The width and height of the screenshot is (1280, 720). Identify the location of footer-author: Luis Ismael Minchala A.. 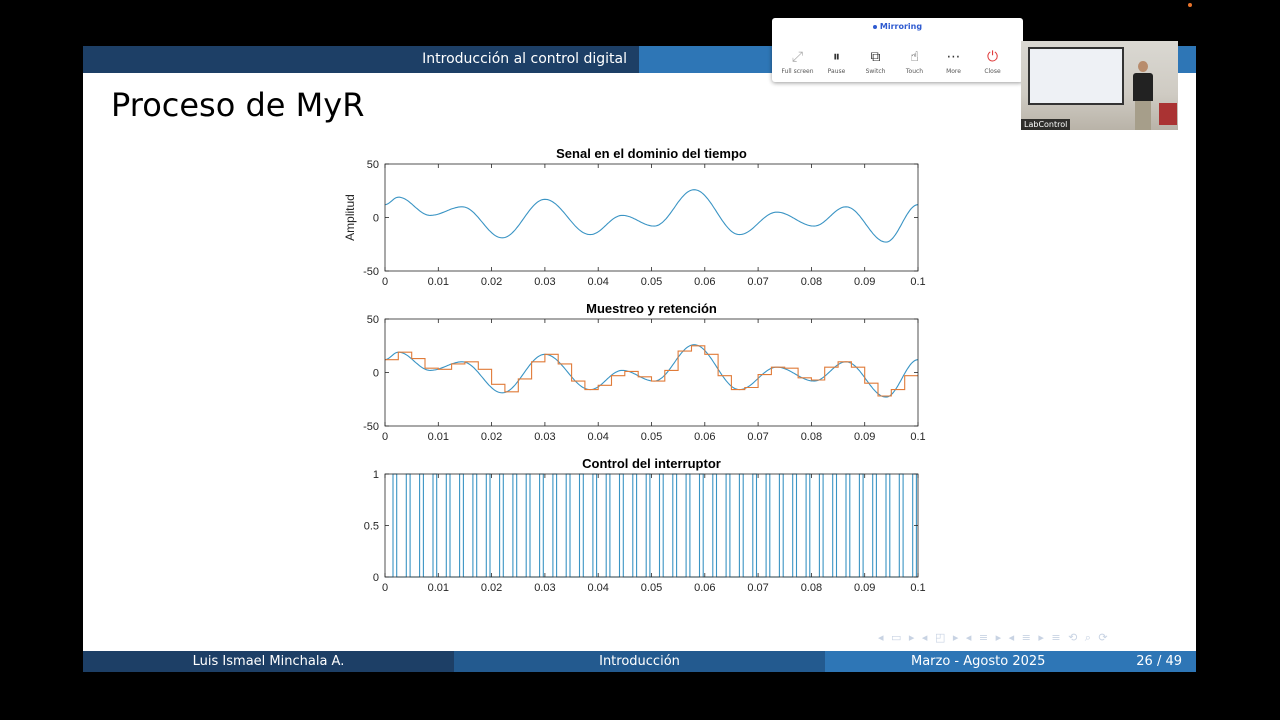
(268, 661).